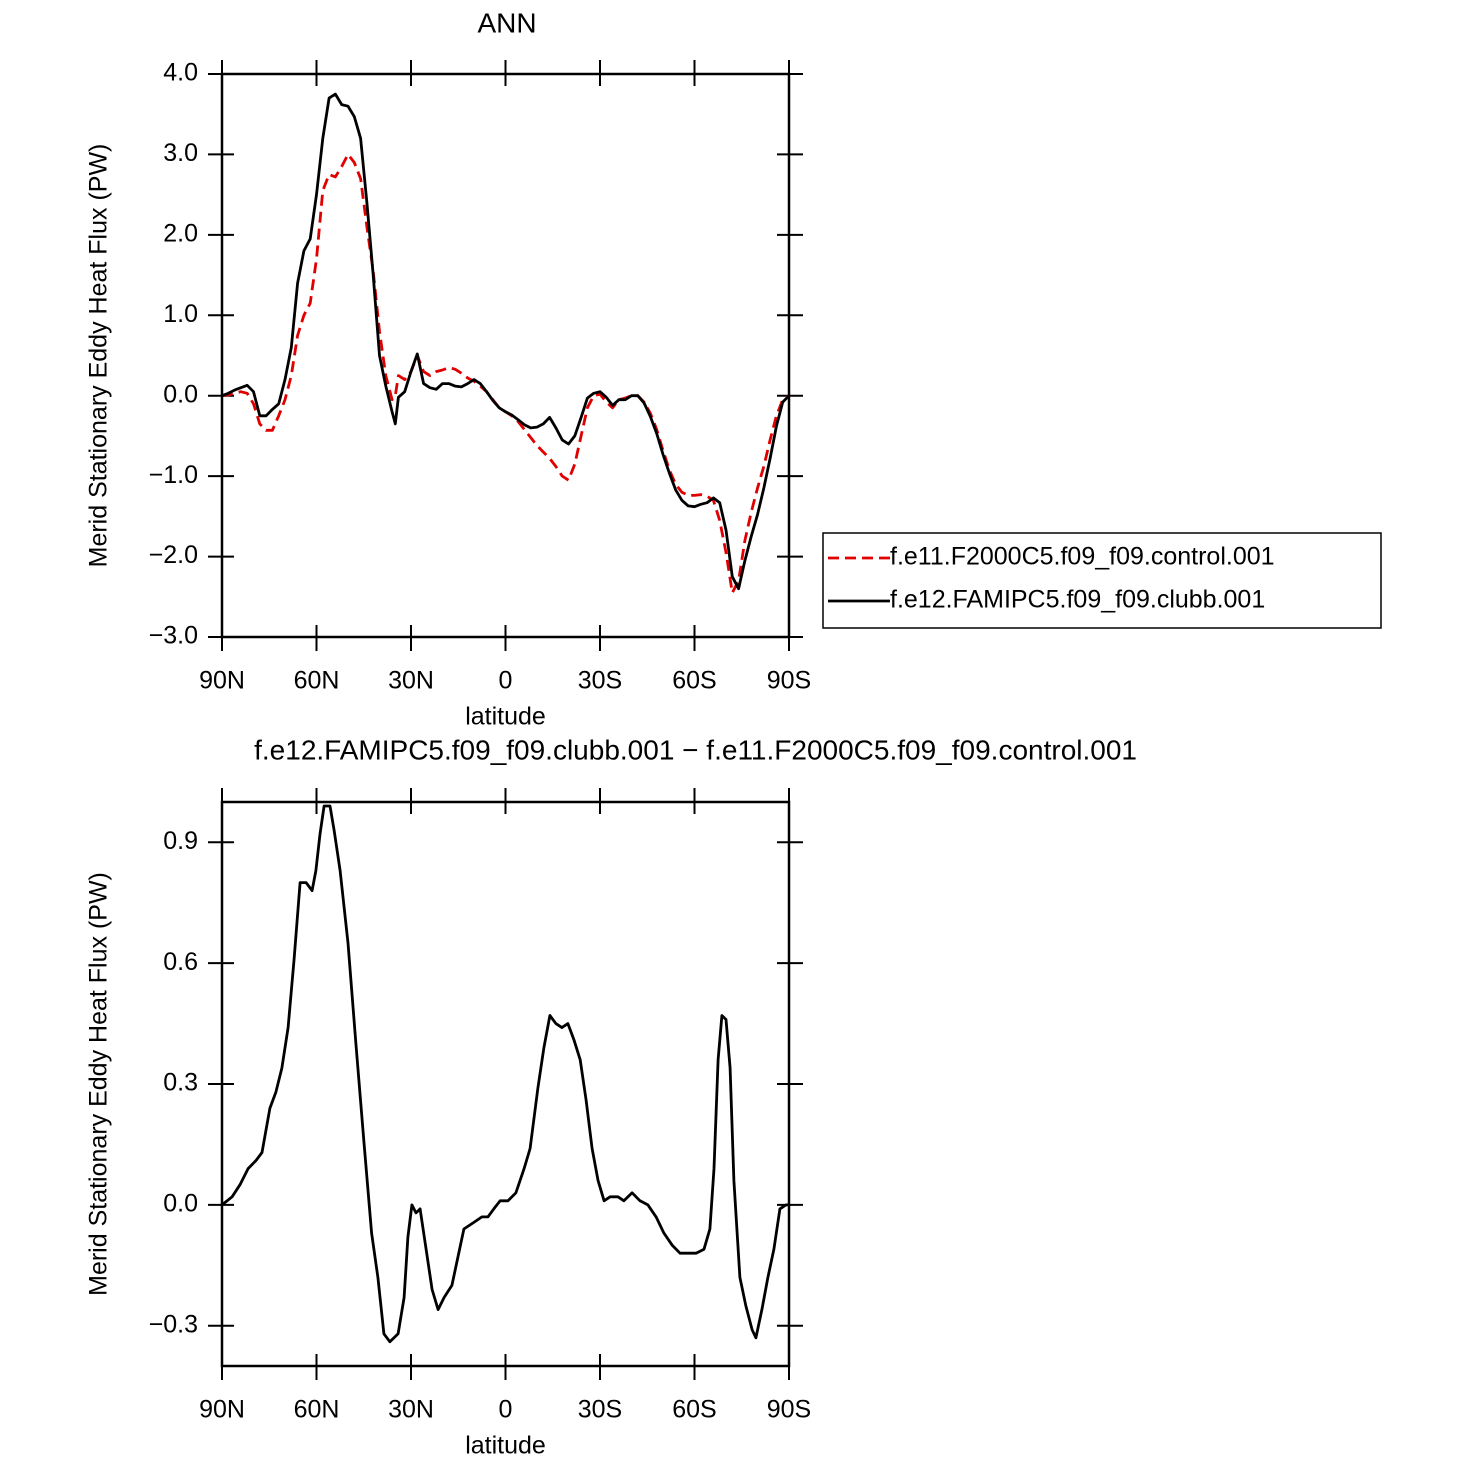 This screenshot has height=1469, width=1469. What do you see at coordinates (506, 22) in the screenshot?
I see `chart-title: ANN` at bounding box center [506, 22].